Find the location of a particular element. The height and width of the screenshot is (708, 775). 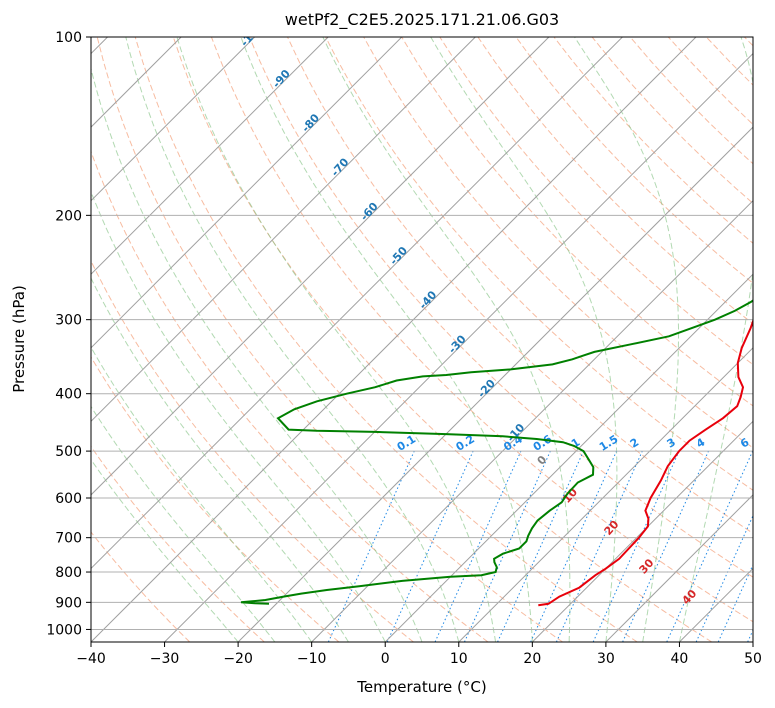

y-tick-label: 700 is located at coordinates (68, 539).